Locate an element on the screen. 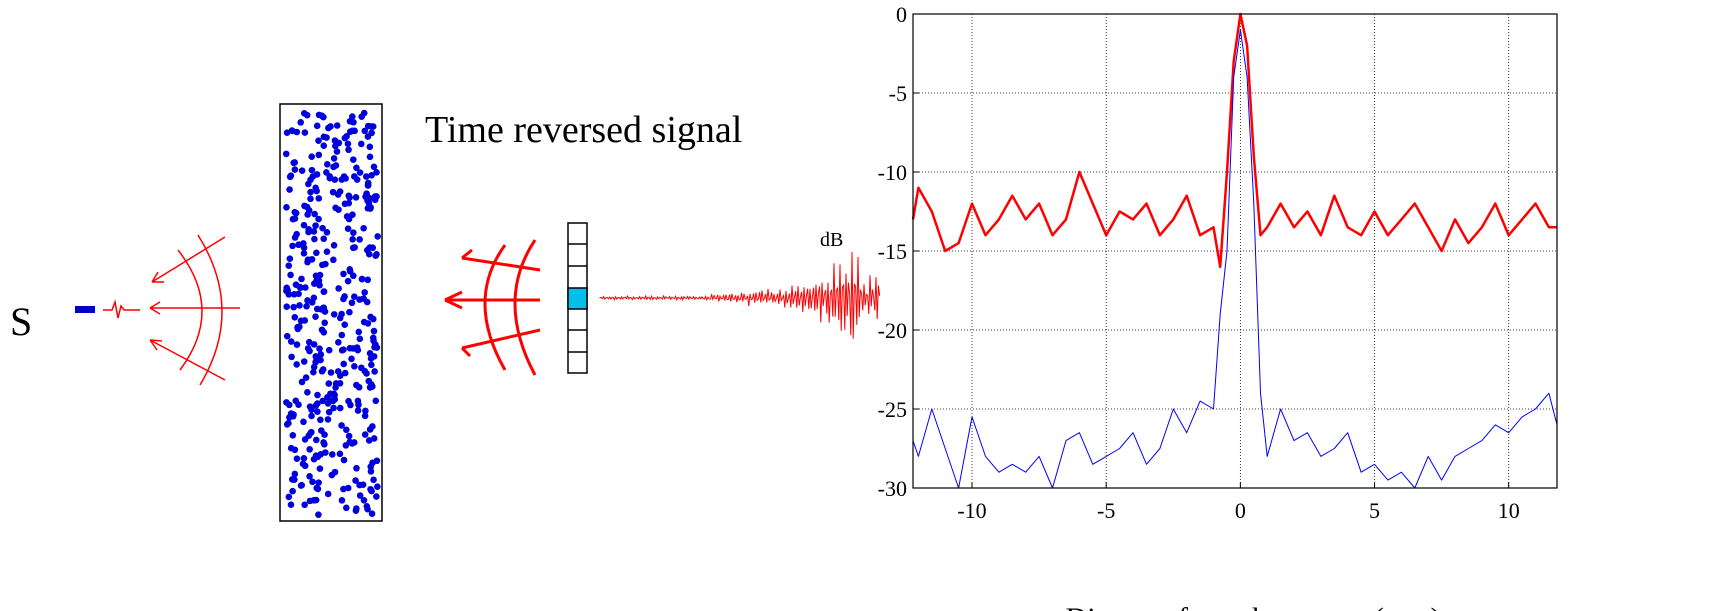  x-tick-label: 0 is located at coordinates (1240, 510).